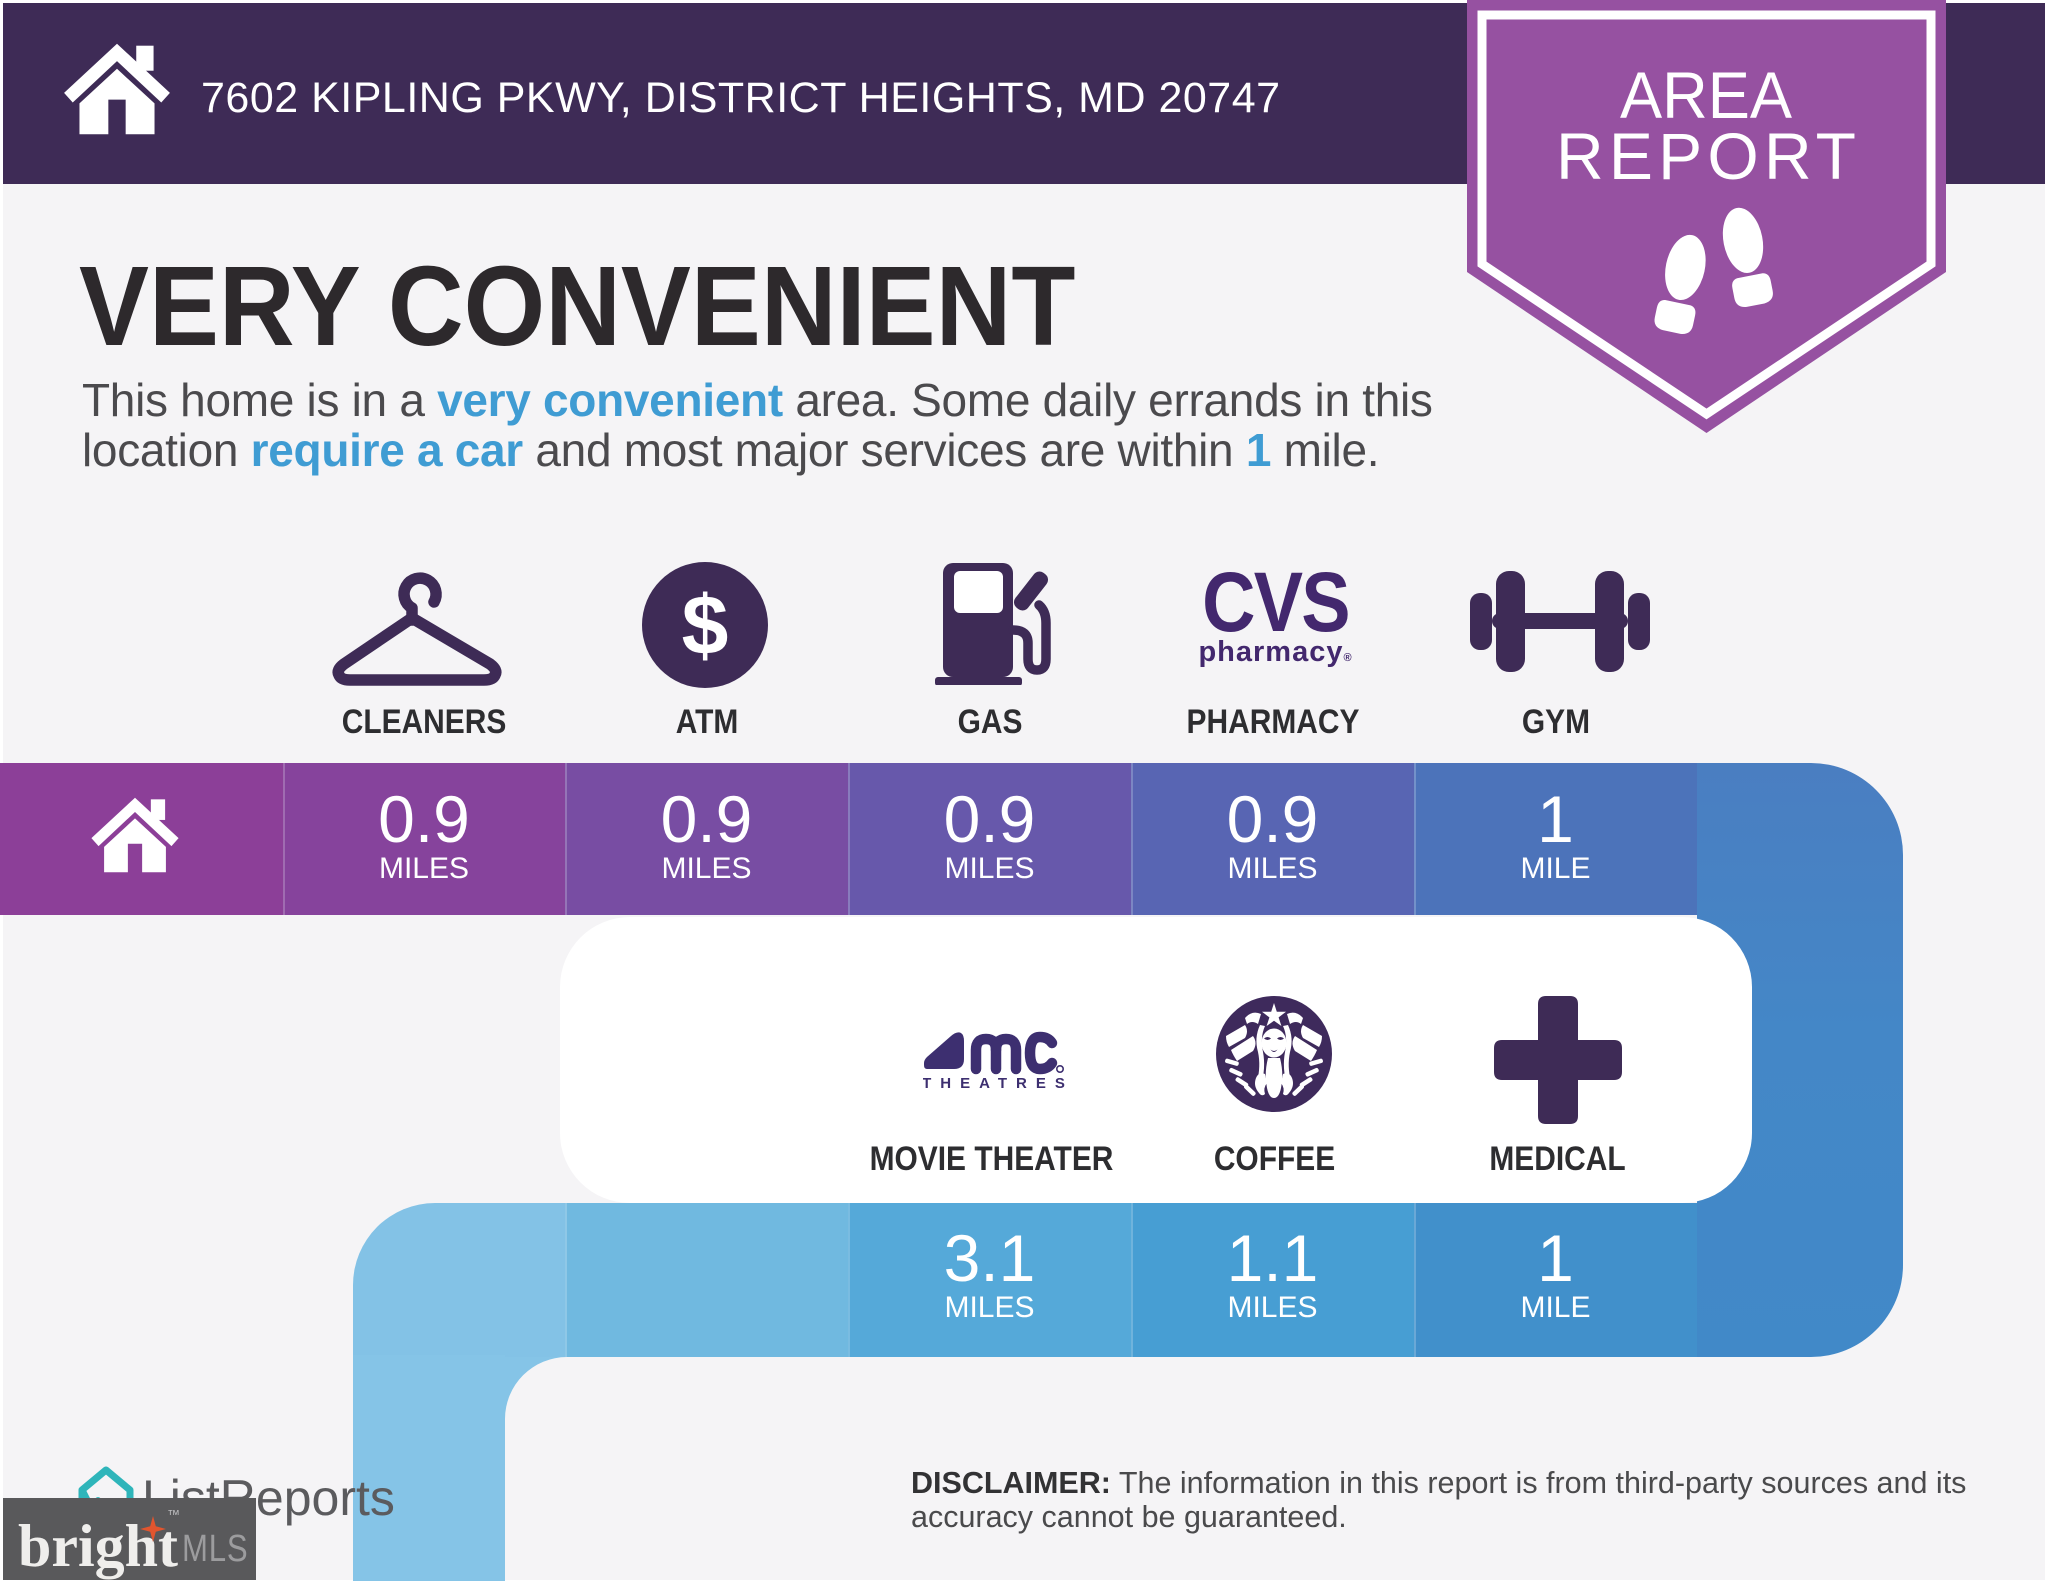 Image resolution: width=2048 pixels, height=1583 pixels. Describe the element at coordinates (998, 1083) in the screenshot. I see `svg-text: THEATRES` at that location.